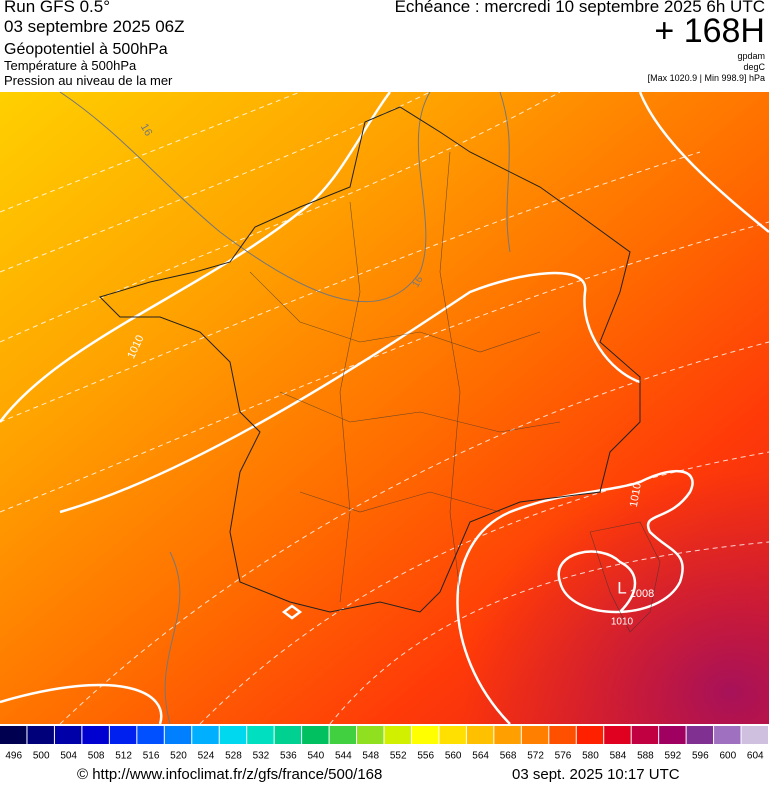  I want to click on colorbar-label: 572, so click(535, 756).